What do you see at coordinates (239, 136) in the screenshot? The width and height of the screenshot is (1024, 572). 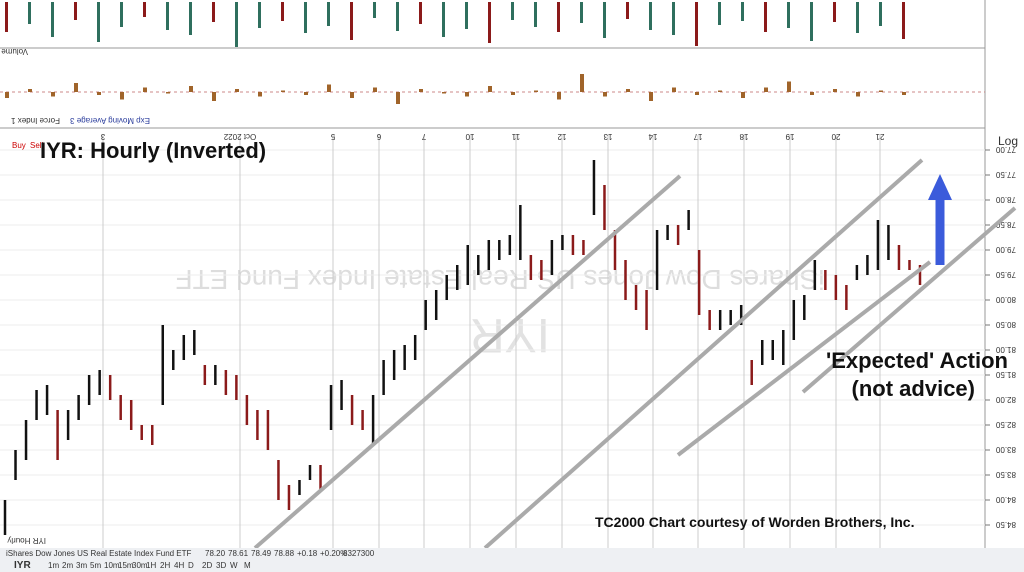 I see `x-tick-label: Oct 2022` at bounding box center [239, 136].